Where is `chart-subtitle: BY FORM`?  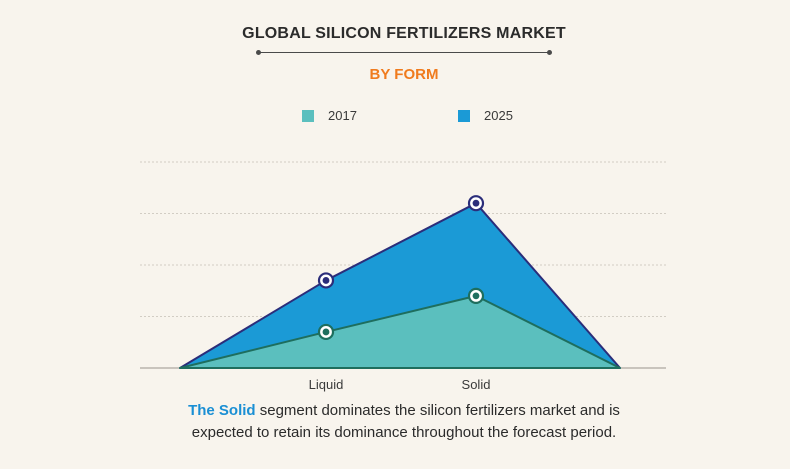
chart-subtitle: BY FORM is located at coordinates (404, 74).